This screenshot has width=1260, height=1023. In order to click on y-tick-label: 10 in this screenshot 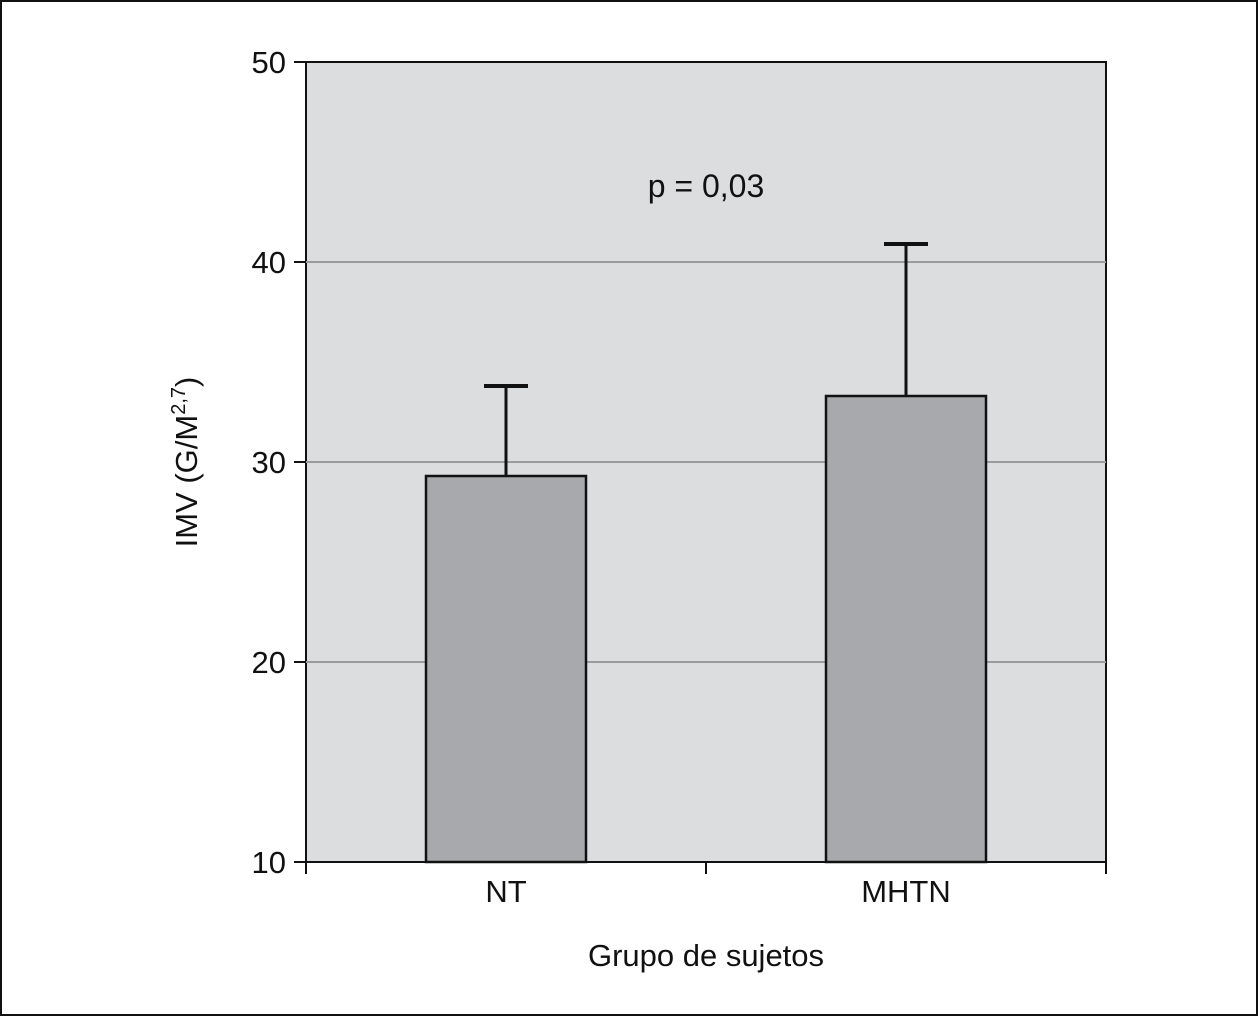, I will do `click(269, 862)`.